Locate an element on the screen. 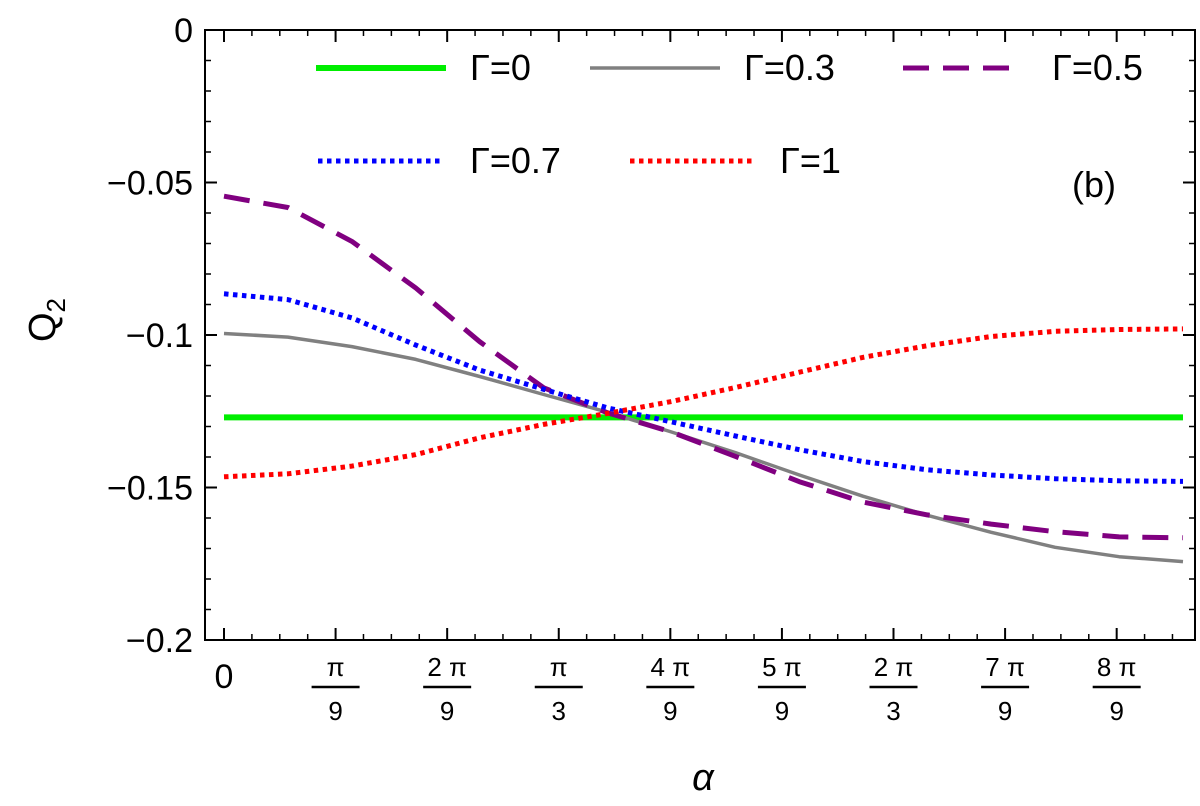 The image size is (1200, 806). legend-label: Γ=0.5 is located at coordinates (1097, 67).